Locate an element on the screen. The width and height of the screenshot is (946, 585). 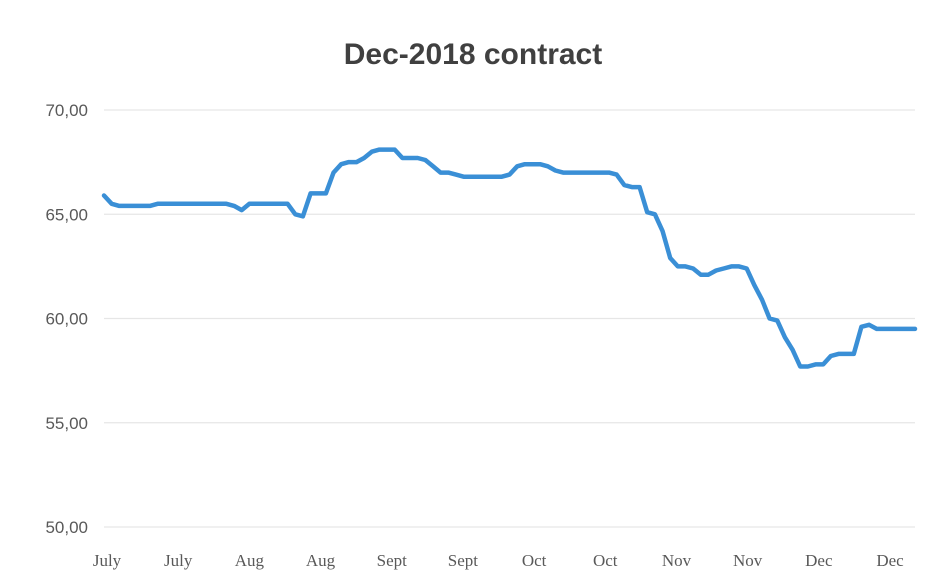
y-tick-label: 70,00 is located at coordinates (66, 110).